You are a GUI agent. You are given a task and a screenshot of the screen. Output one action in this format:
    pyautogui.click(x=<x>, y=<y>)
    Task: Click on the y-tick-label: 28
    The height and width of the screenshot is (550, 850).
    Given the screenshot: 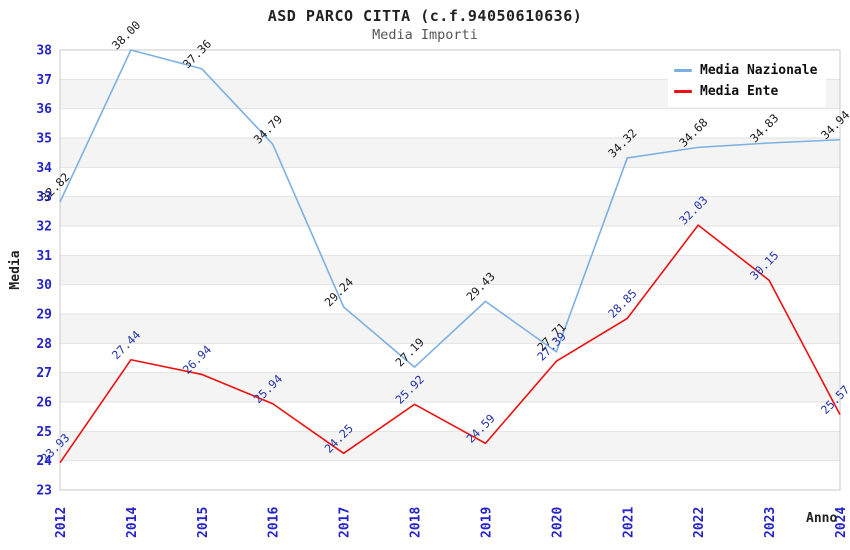 What is the action you would take?
    pyautogui.click(x=44, y=344)
    